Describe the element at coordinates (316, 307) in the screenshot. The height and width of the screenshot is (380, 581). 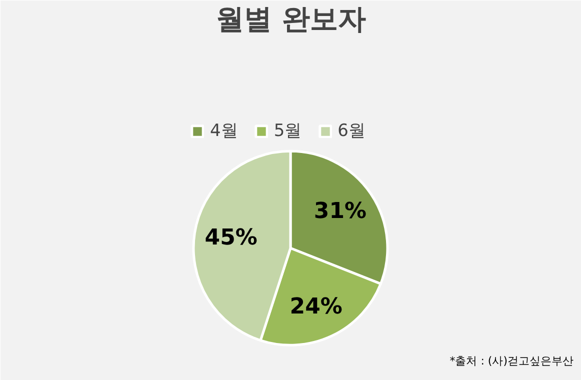
I see `data-label: 24%` at that location.